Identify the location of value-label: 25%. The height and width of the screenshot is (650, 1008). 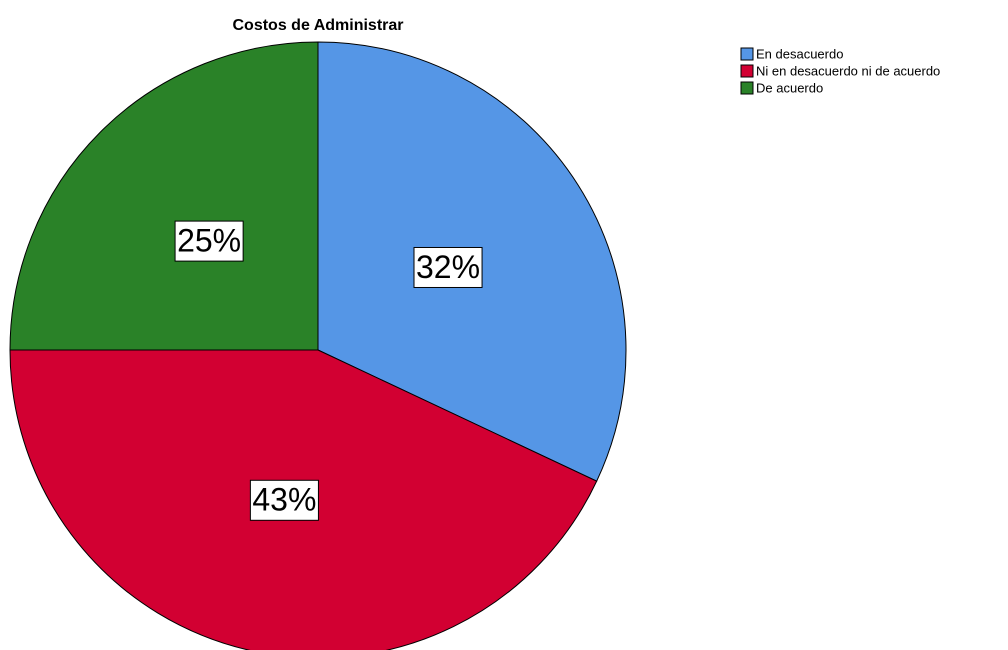
(209, 241).